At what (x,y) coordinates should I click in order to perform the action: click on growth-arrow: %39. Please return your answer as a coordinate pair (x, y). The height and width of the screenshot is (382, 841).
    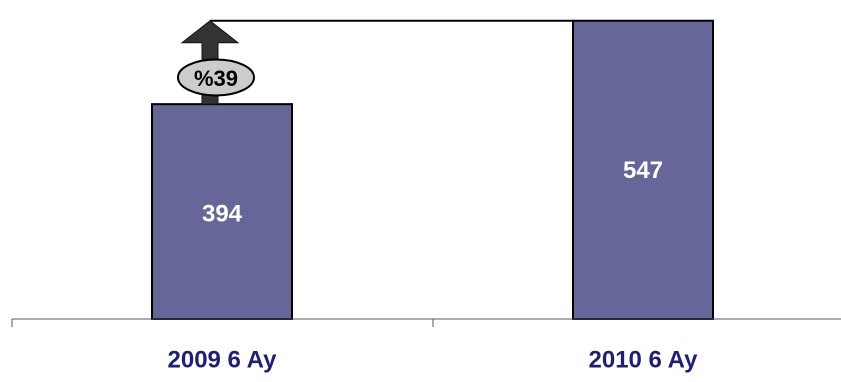
    Looking at the image, I should click on (216, 62).